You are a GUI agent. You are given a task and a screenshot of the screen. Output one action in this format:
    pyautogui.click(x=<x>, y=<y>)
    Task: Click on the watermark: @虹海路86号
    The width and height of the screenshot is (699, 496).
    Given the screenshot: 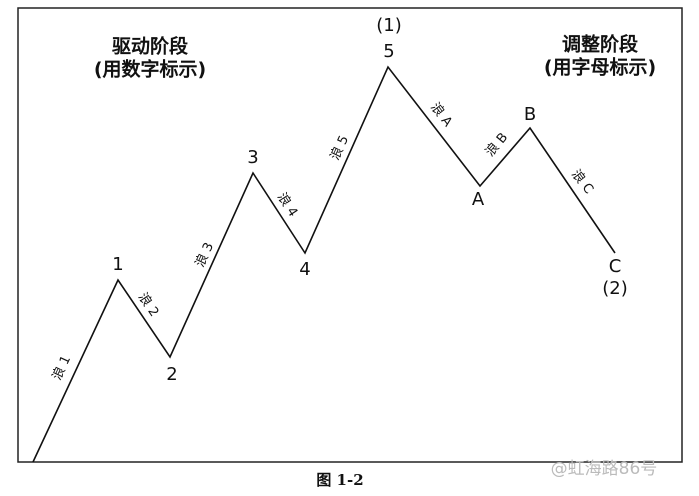 What is the action you would take?
    pyautogui.click(x=604, y=469)
    